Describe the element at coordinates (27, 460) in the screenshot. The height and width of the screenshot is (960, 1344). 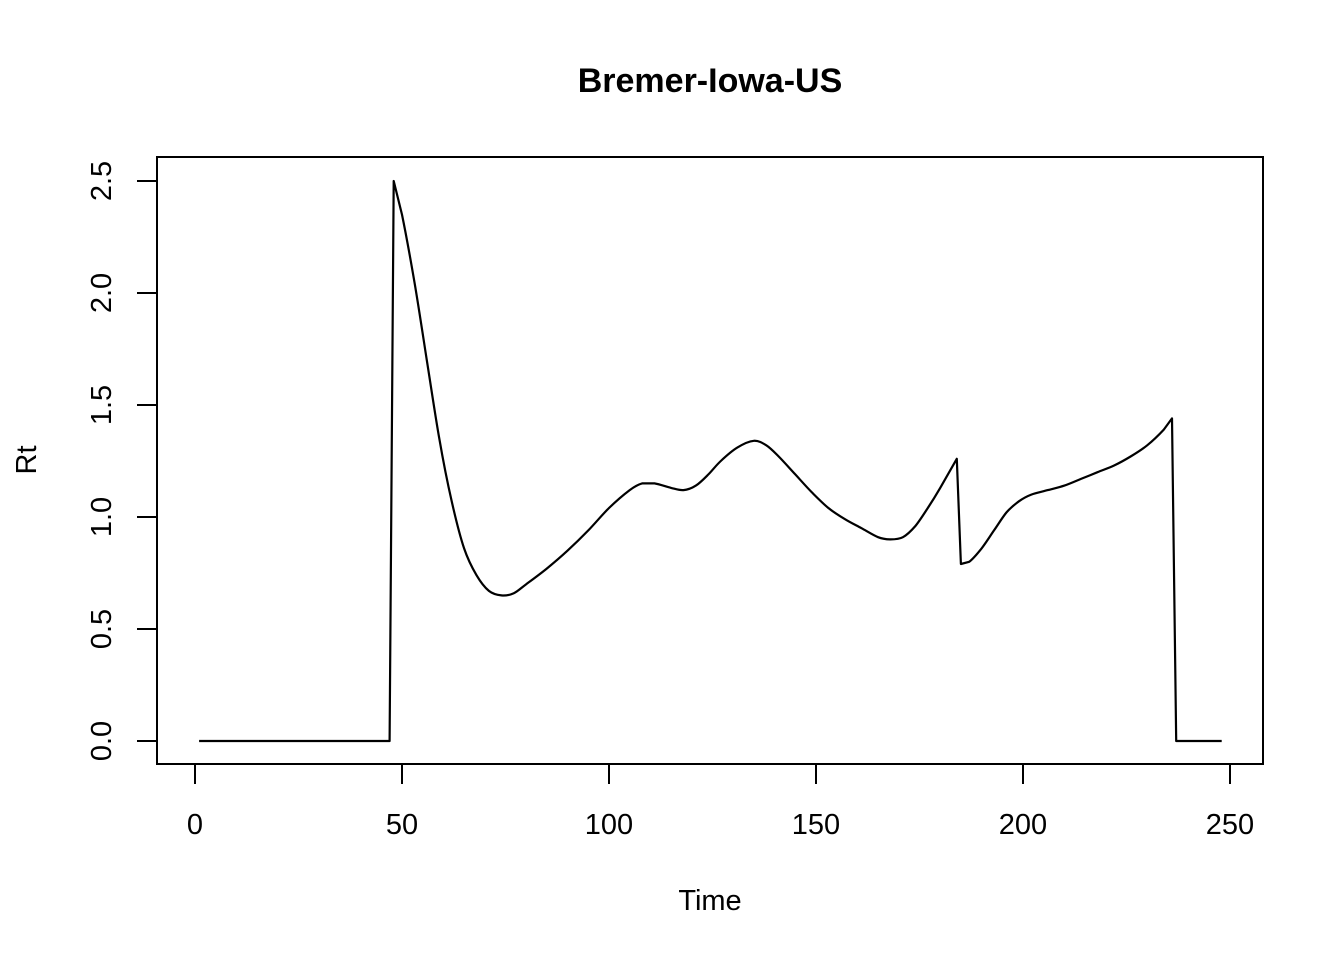
I see `y-axis-label: Rt` at that location.